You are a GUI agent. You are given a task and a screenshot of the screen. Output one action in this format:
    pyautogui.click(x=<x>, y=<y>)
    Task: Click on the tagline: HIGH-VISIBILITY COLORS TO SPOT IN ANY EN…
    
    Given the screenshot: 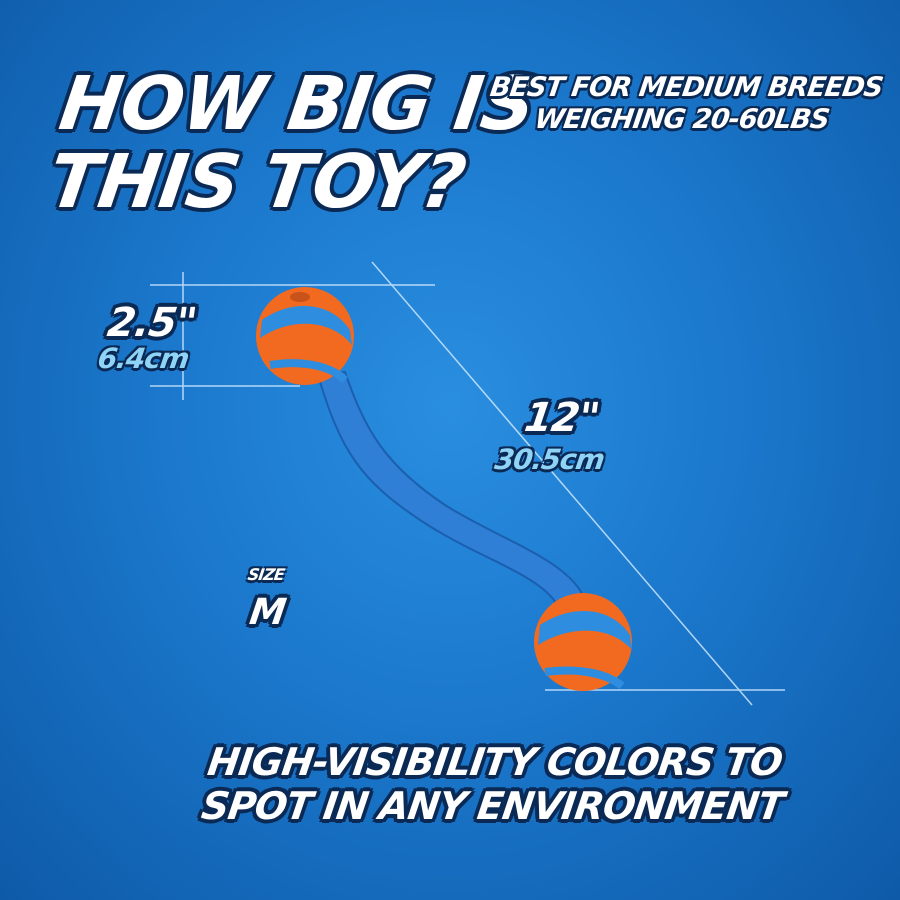 What is the action you would take?
    pyautogui.click(x=495, y=784)
    